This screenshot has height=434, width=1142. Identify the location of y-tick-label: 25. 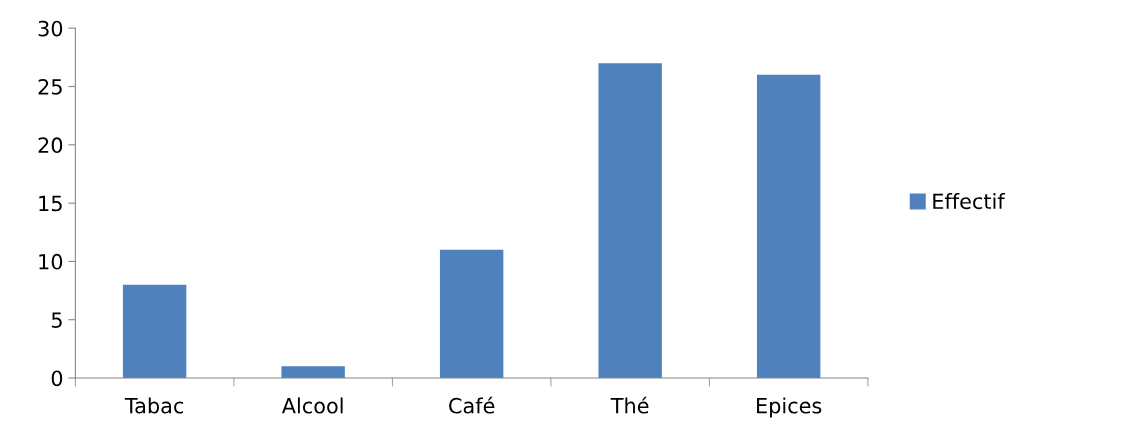
(50, 86).